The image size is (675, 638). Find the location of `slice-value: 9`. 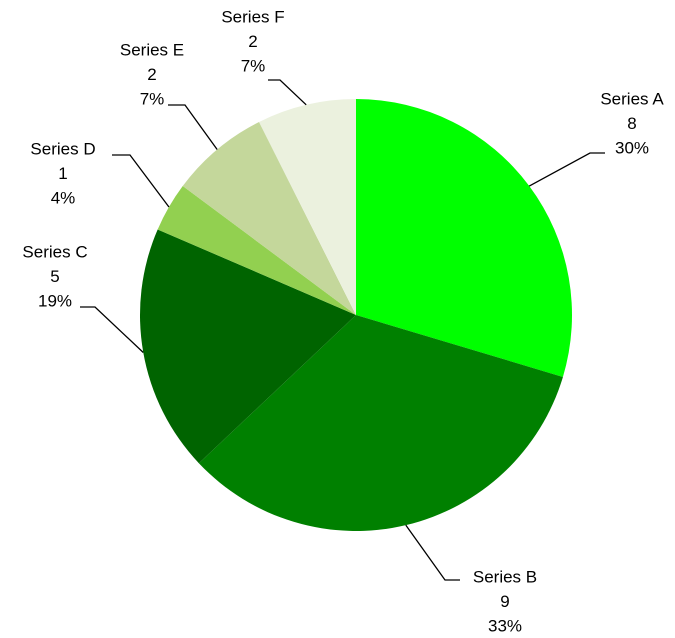

slice-value: 9 is located at coordinates (504, 601).